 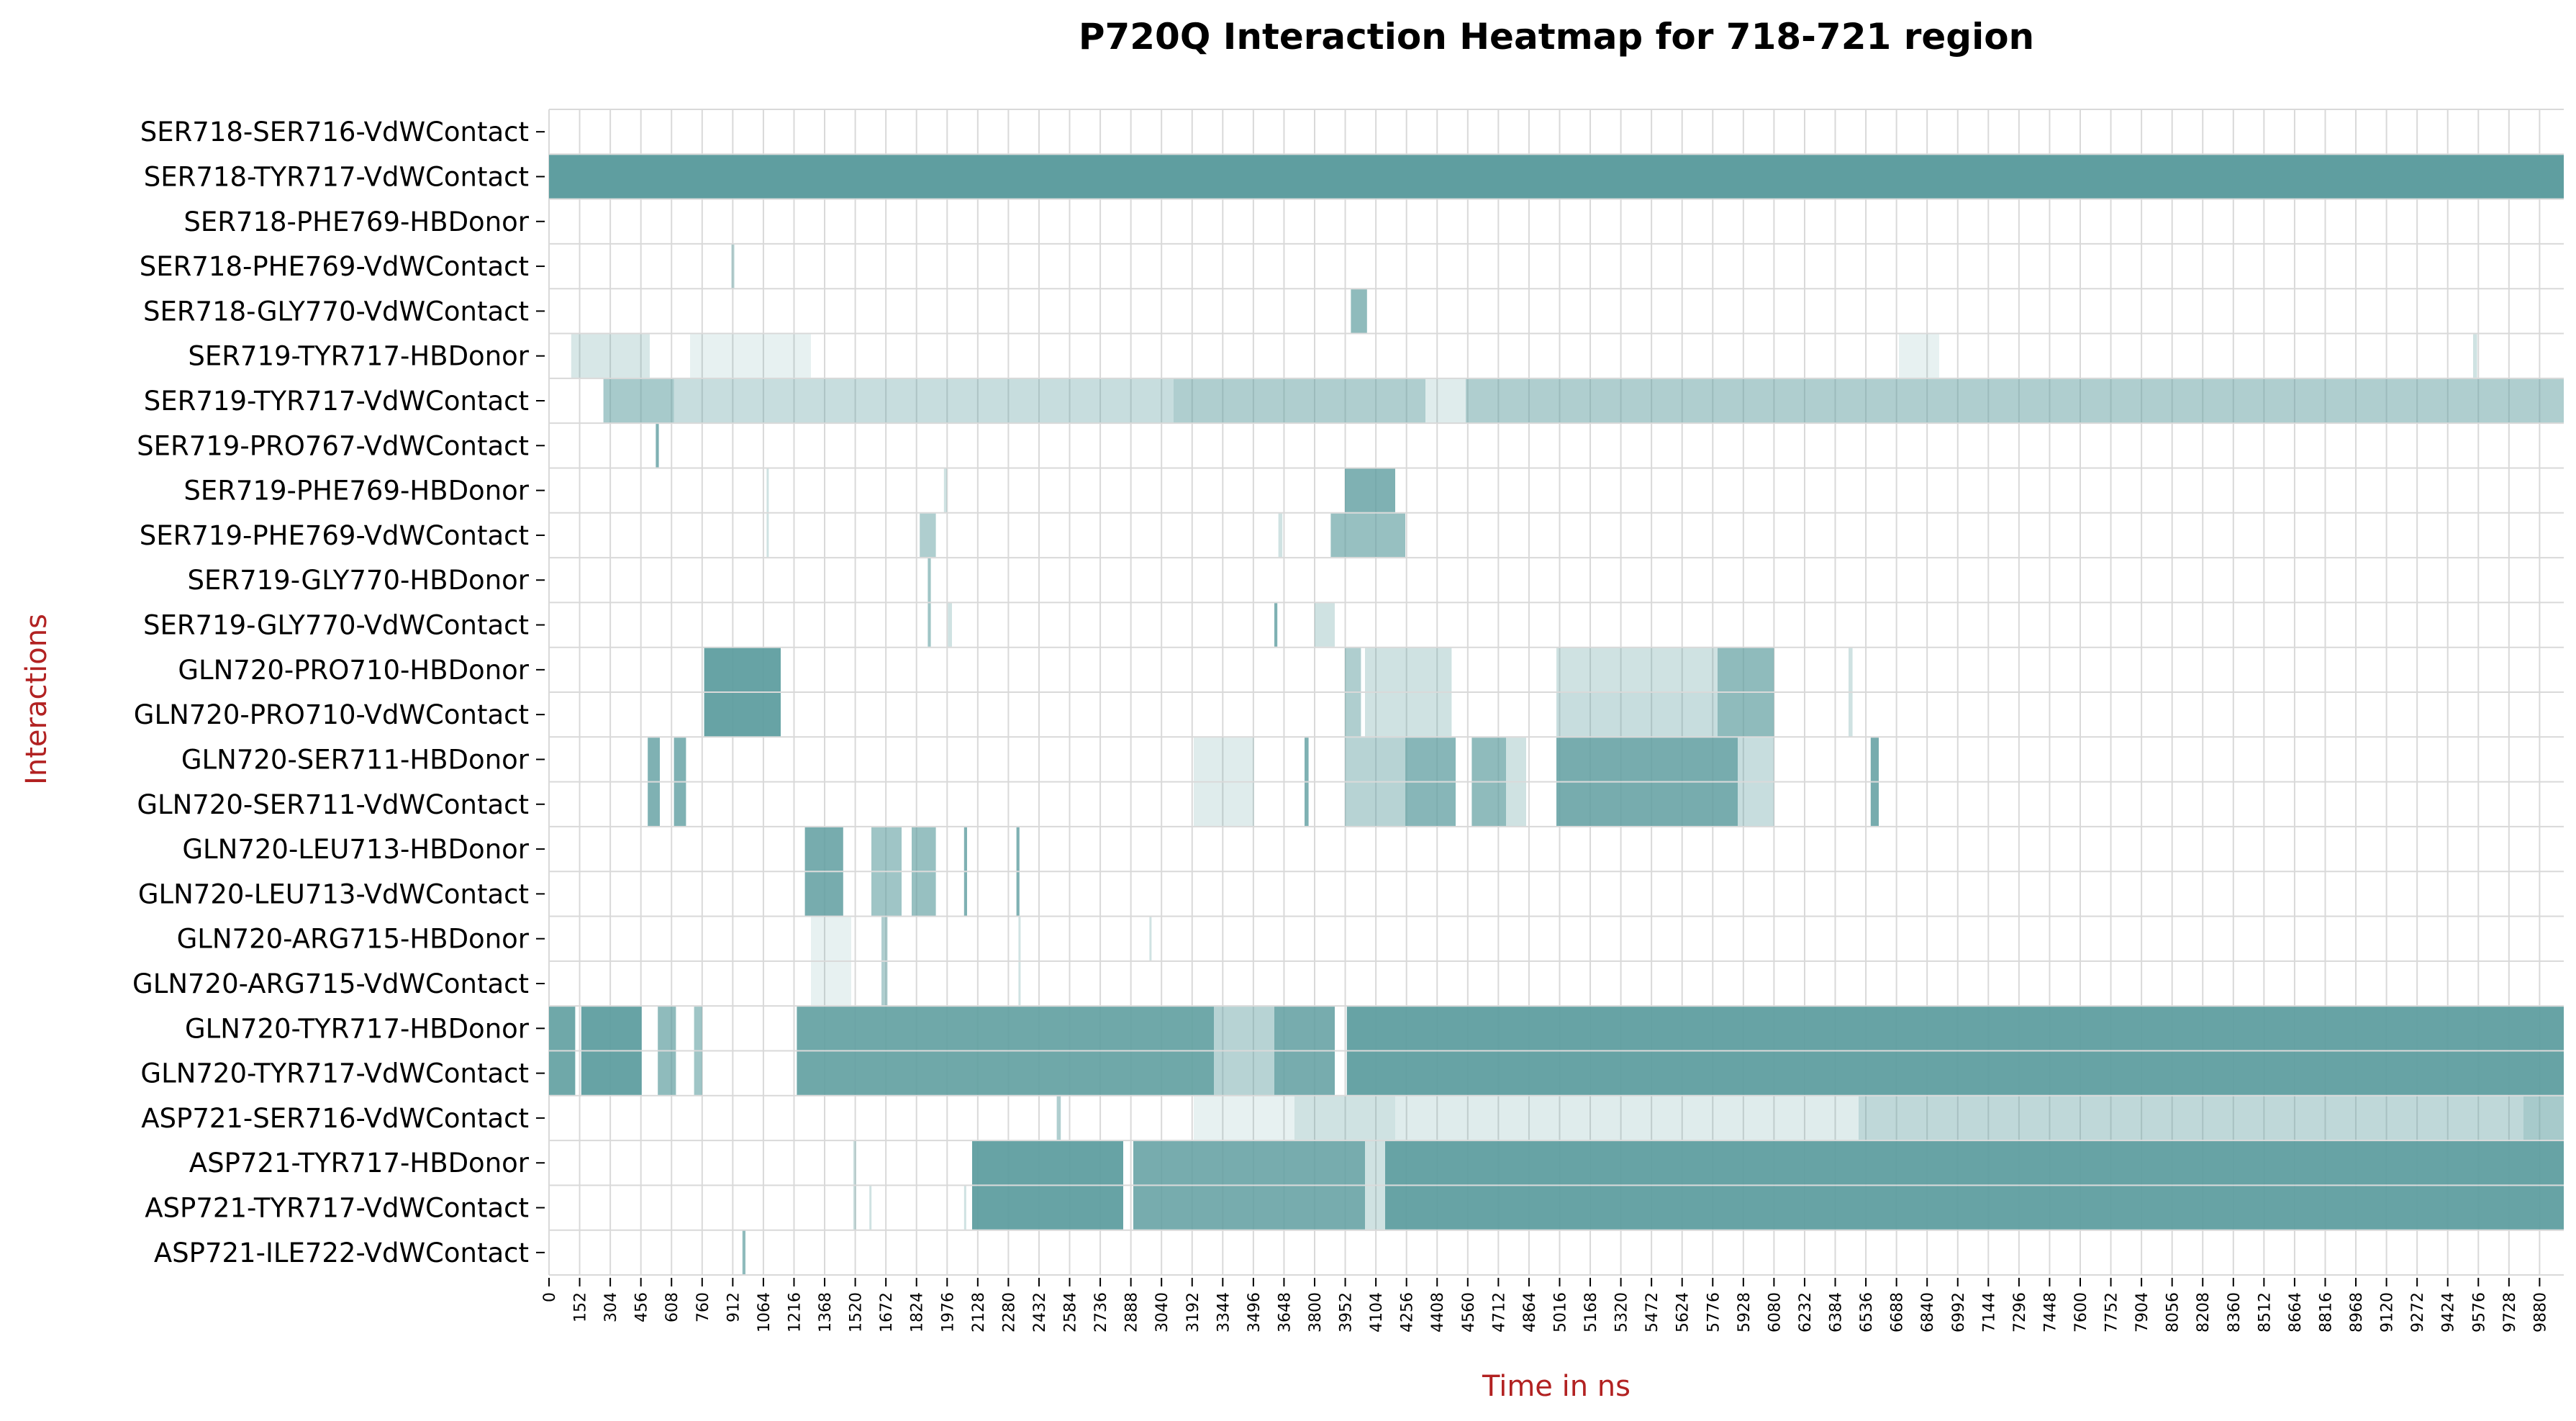 What do you see at coordinates (2418, 1312) in the screenshot?
I see `x-tick-label: 9272` at bounding box center [2418, 1312].